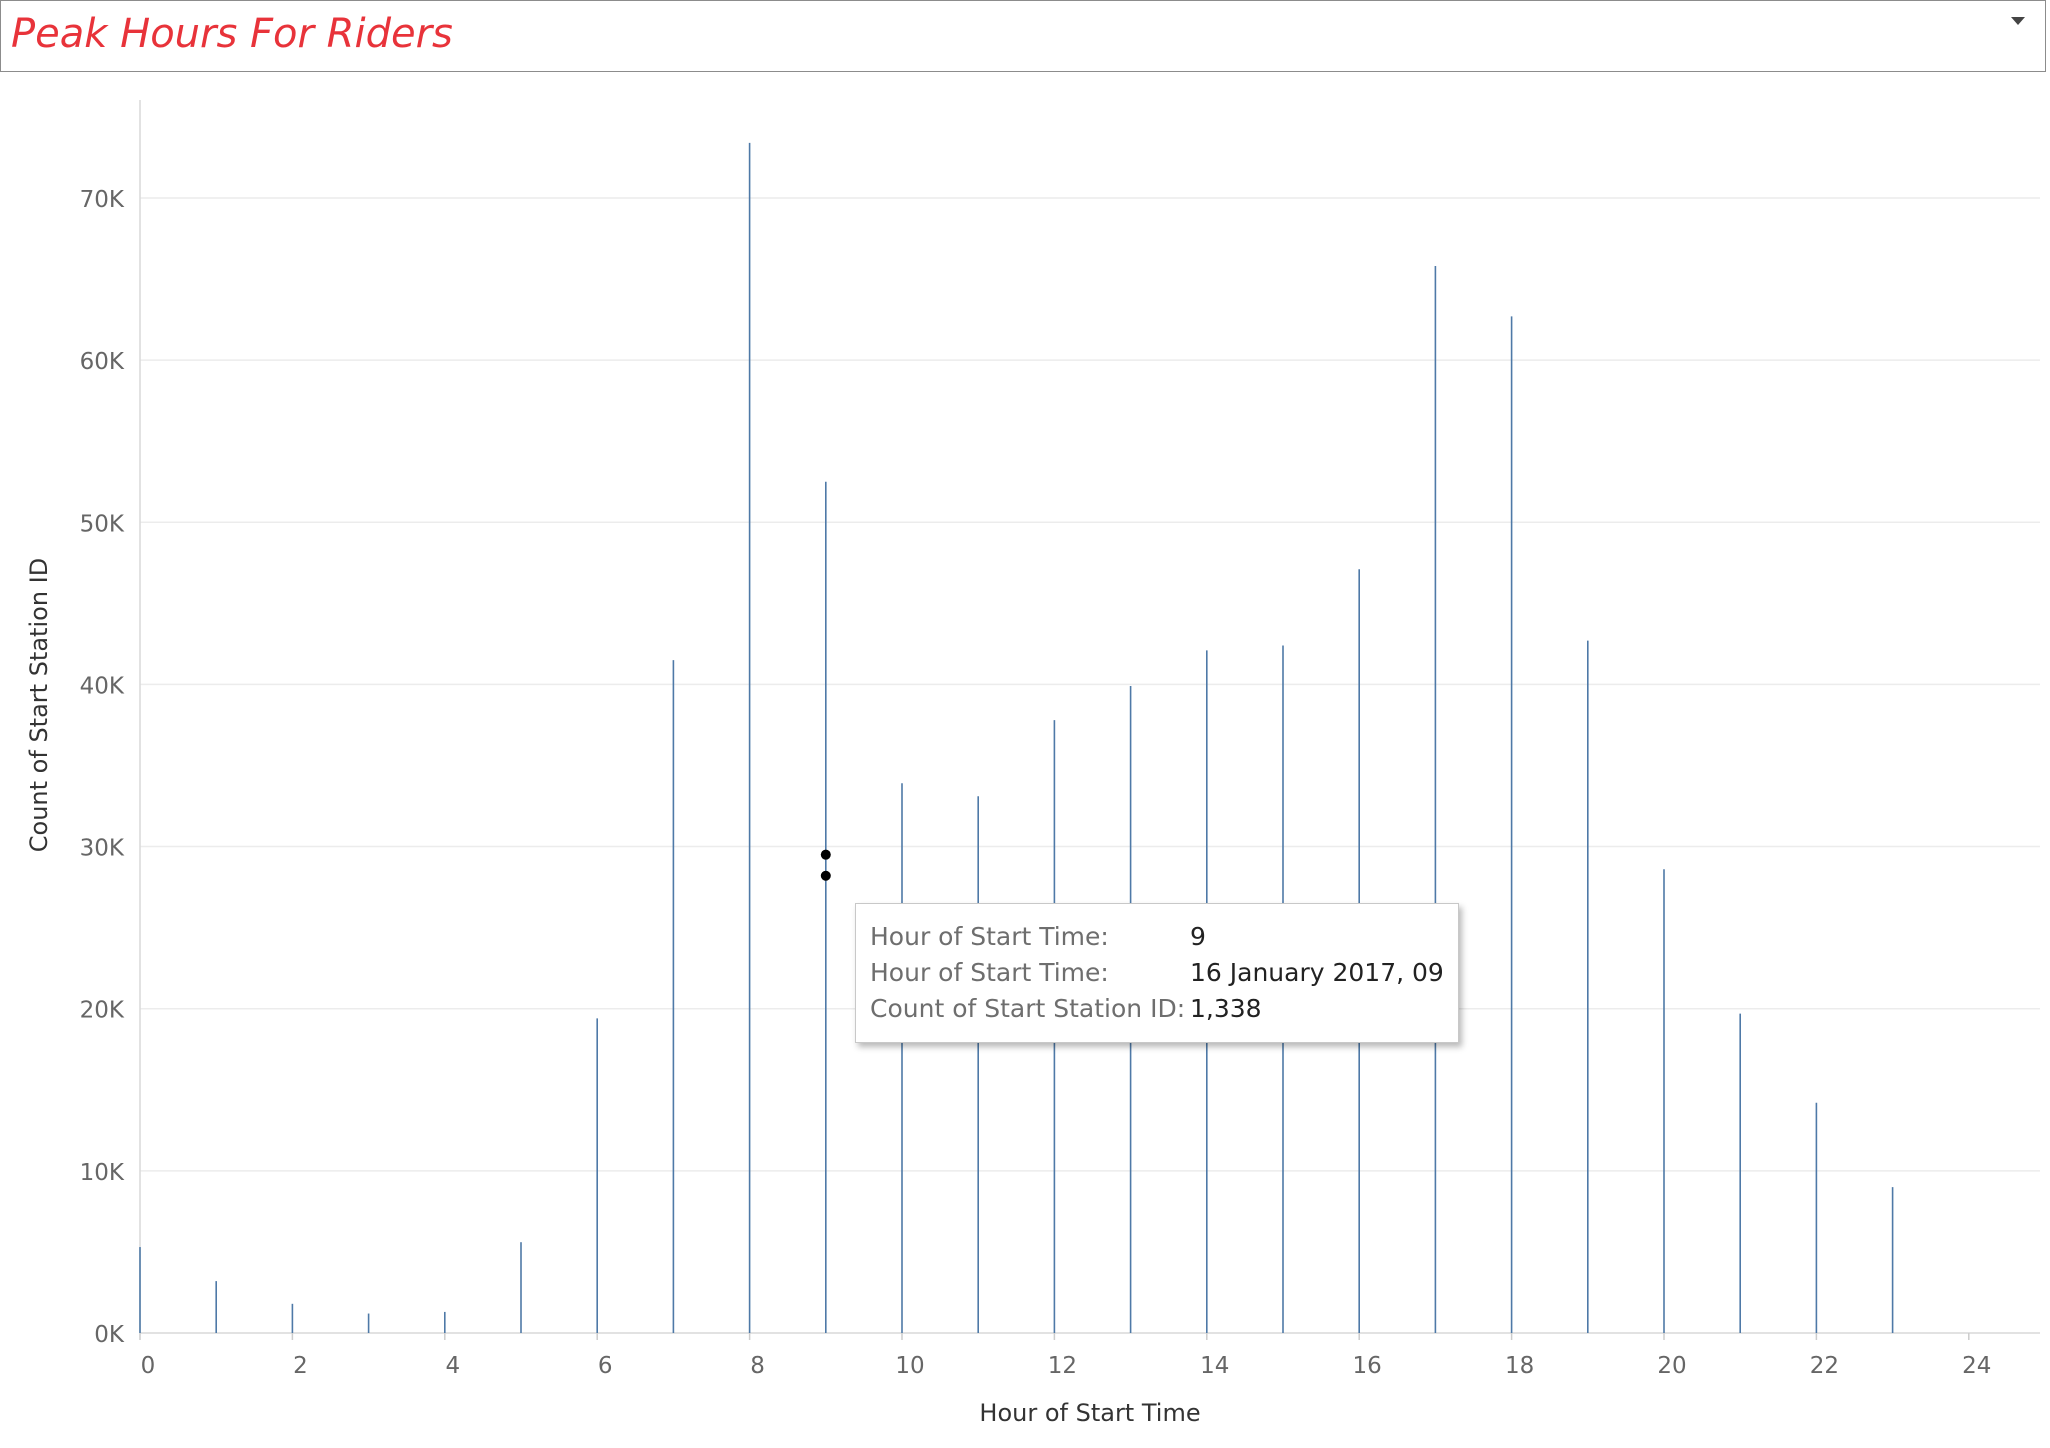  Describe the element at coordinates (1214, 1366) in the screenshot. I see `x-tick-label: 14` at that location.